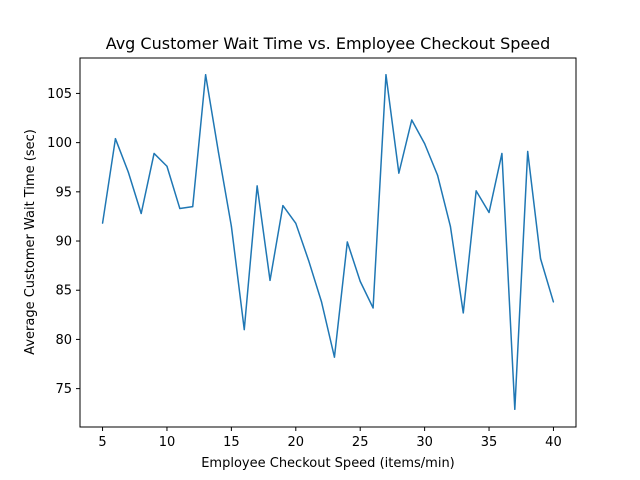 This screenshot has width=640, height=480. I want to click on x-tick-label: 15, so click(231, 442).